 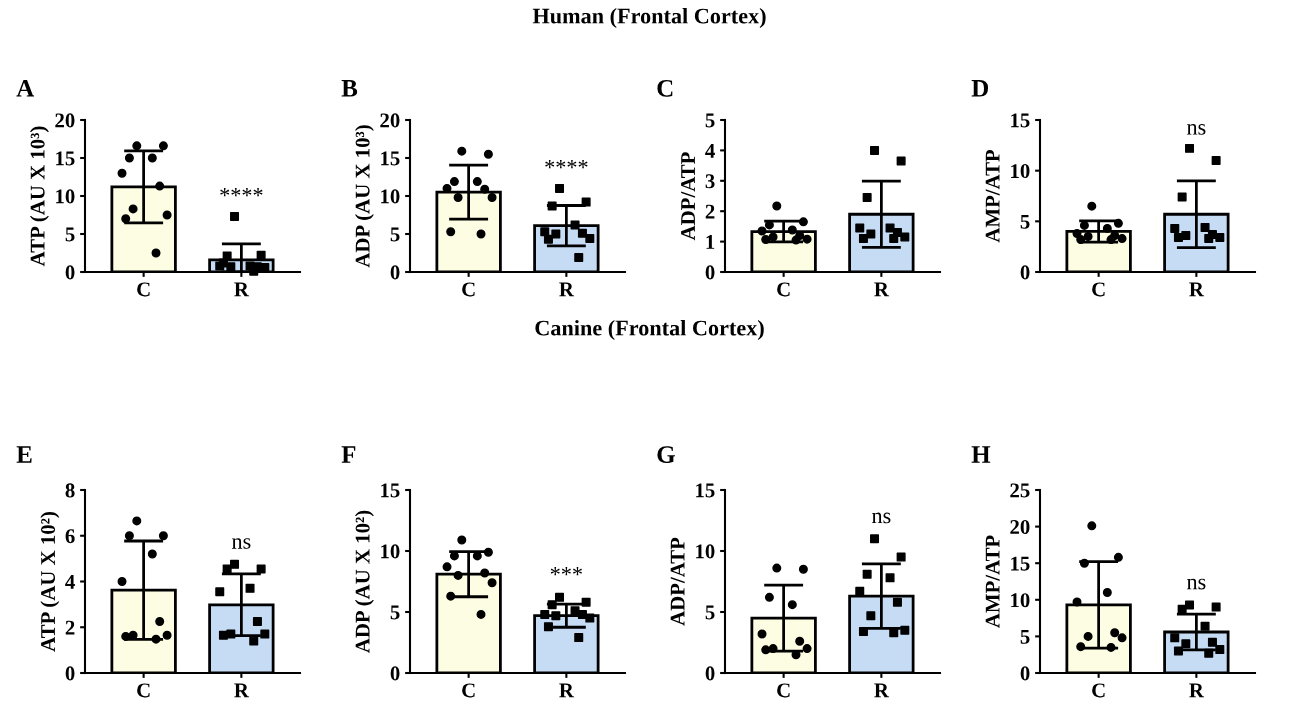 I want to click on y-tick-label: 8, so click(x=70, y=490).